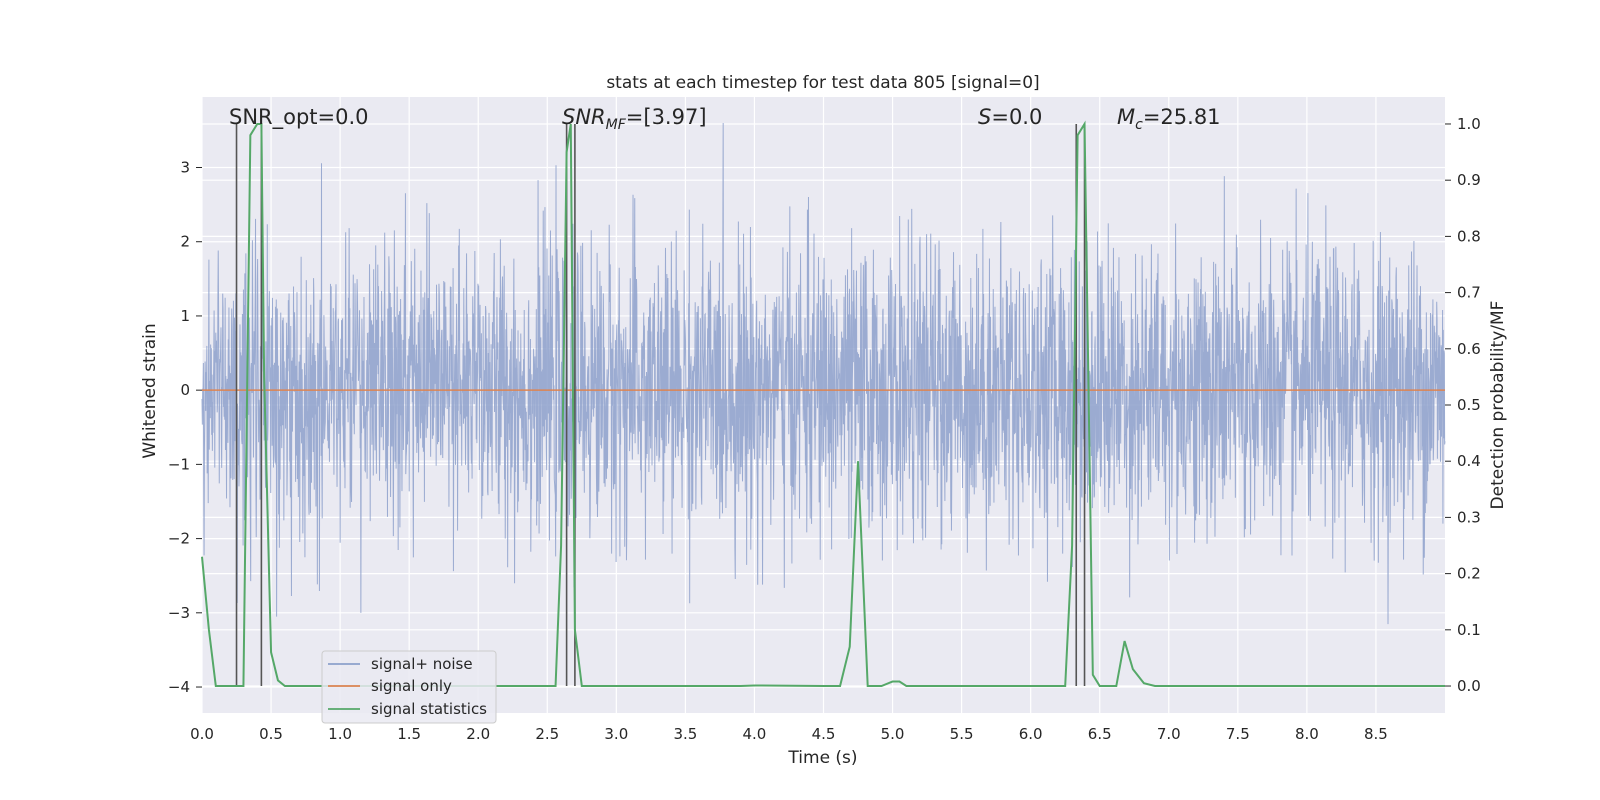 The image size is (1600, 800). I want to click on y-right-tick-label: 0.0, so click(1469, 686).